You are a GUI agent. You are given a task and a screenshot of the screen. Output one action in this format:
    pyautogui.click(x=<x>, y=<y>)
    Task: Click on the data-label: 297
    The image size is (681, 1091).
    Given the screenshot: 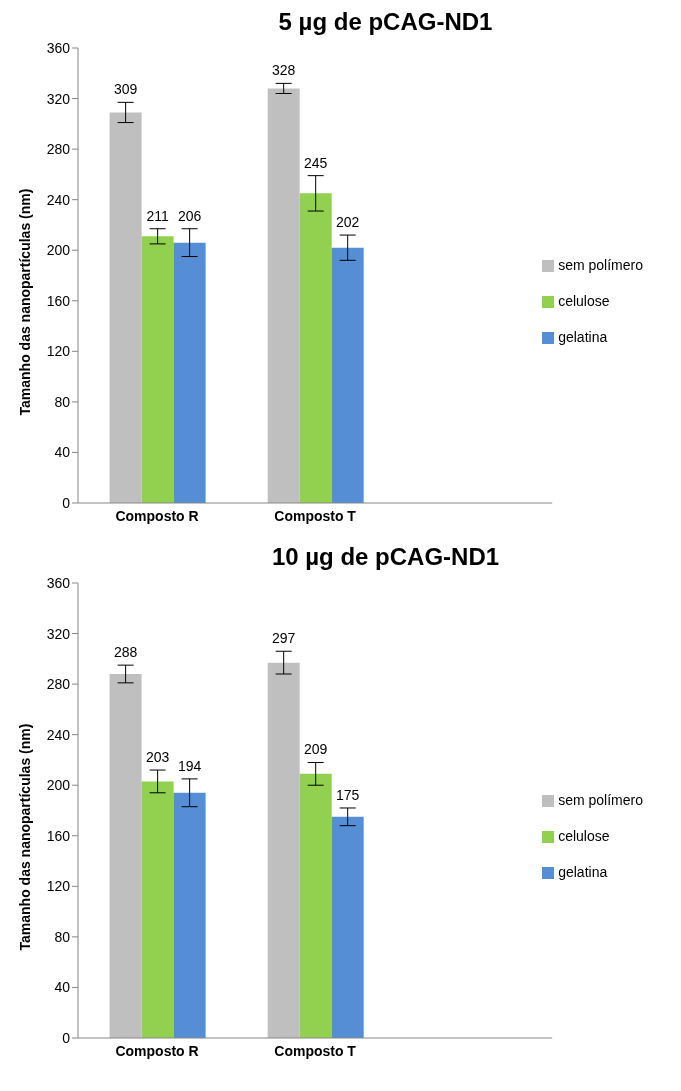 What is the action you would take?
    pyautogui.click(x=284, y=638)
    